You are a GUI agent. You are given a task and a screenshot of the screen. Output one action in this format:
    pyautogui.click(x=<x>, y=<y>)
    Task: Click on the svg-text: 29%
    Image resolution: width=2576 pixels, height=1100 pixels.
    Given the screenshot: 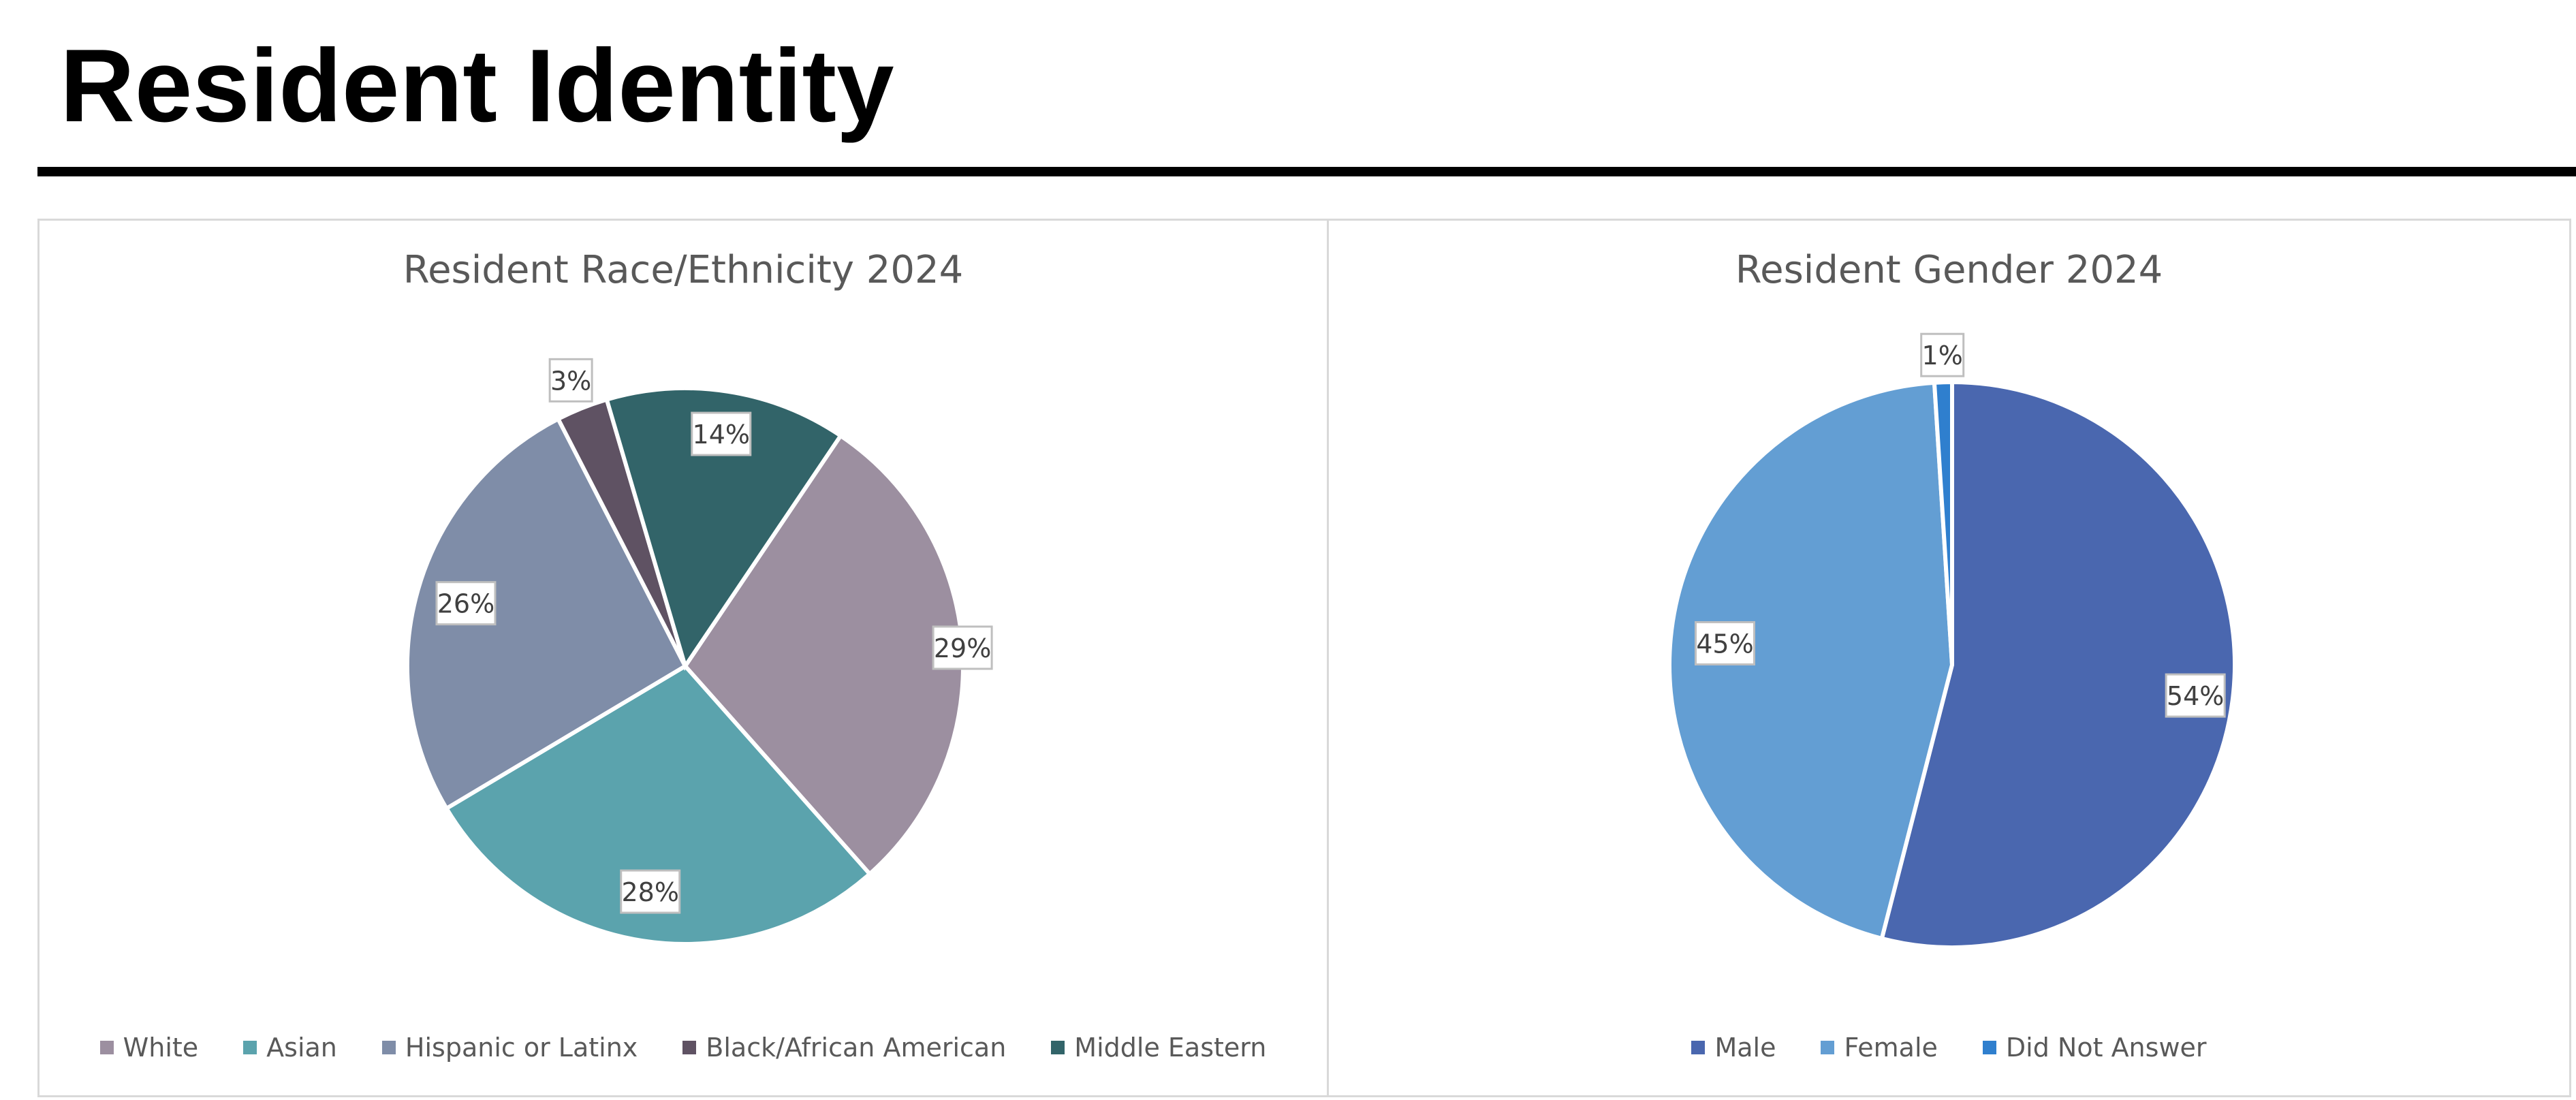 What is the action you would take?
    pyautogui.click(x=962, y=648)
    